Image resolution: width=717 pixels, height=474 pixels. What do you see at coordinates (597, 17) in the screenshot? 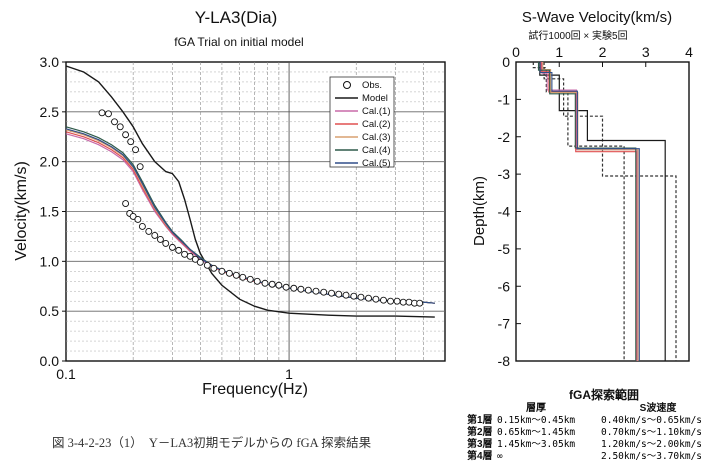
I see `velocity-profile-title: S-Wave Velocity(km/s)` at bounding box center [597, 17].